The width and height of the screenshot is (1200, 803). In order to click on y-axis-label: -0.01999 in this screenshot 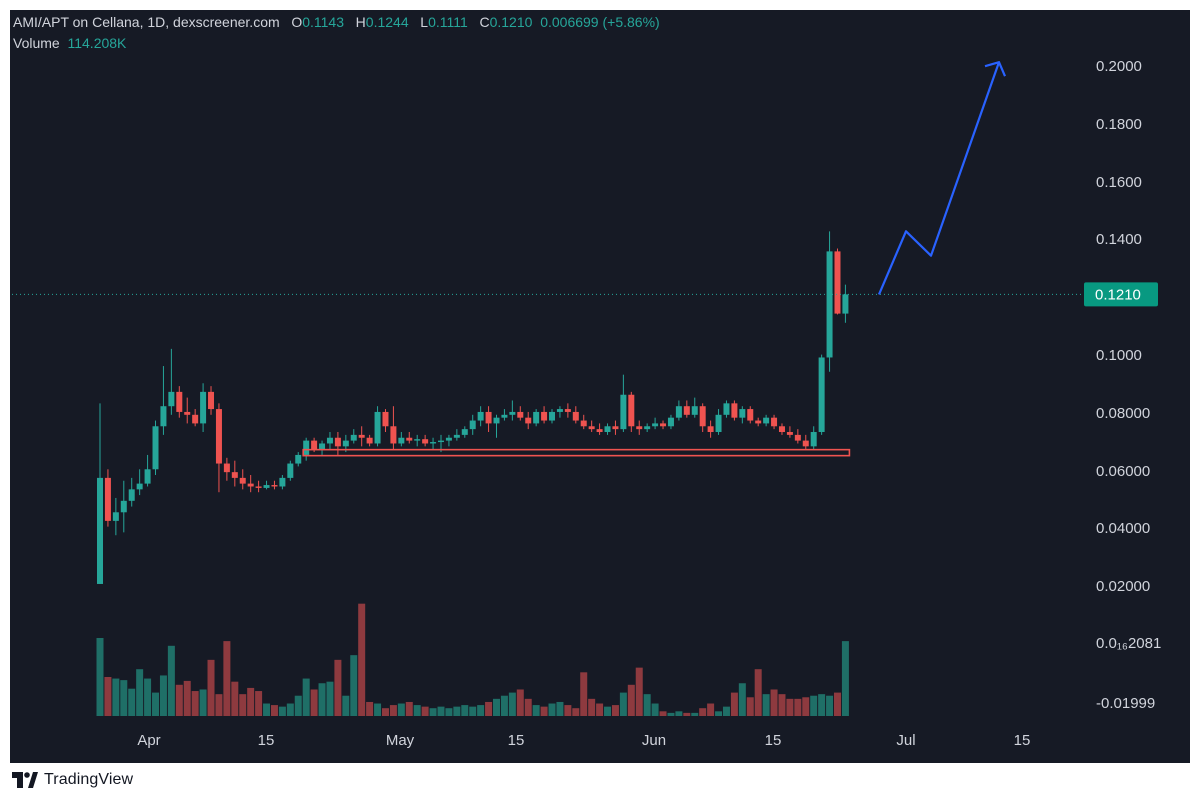, I will do `click(1125, 703)`.